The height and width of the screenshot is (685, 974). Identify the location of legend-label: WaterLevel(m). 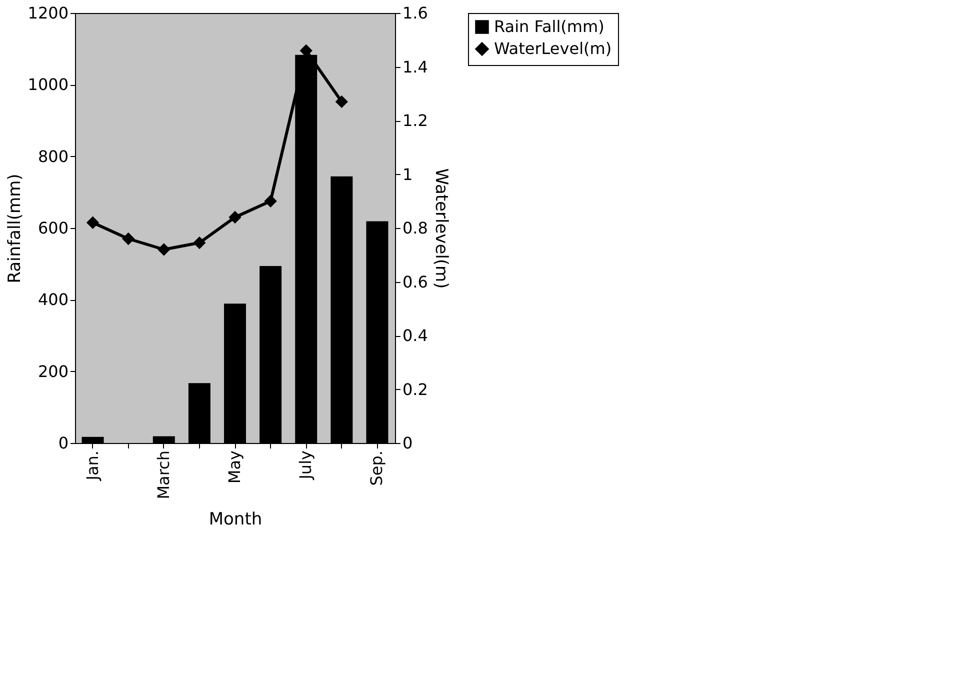
(553, 48).